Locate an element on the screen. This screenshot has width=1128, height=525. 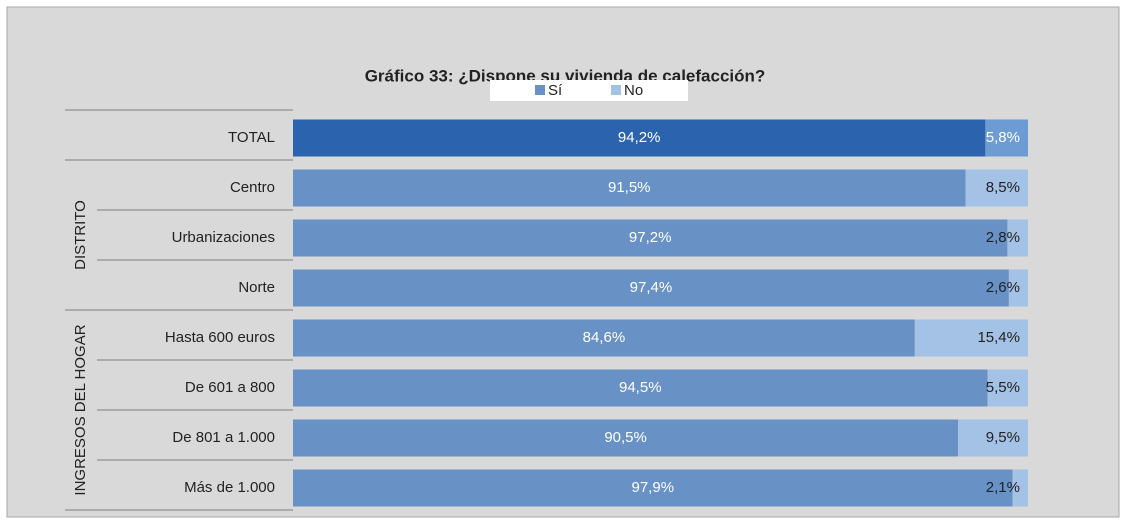
value-label: 94,2% is located at coordinates (639, 137).